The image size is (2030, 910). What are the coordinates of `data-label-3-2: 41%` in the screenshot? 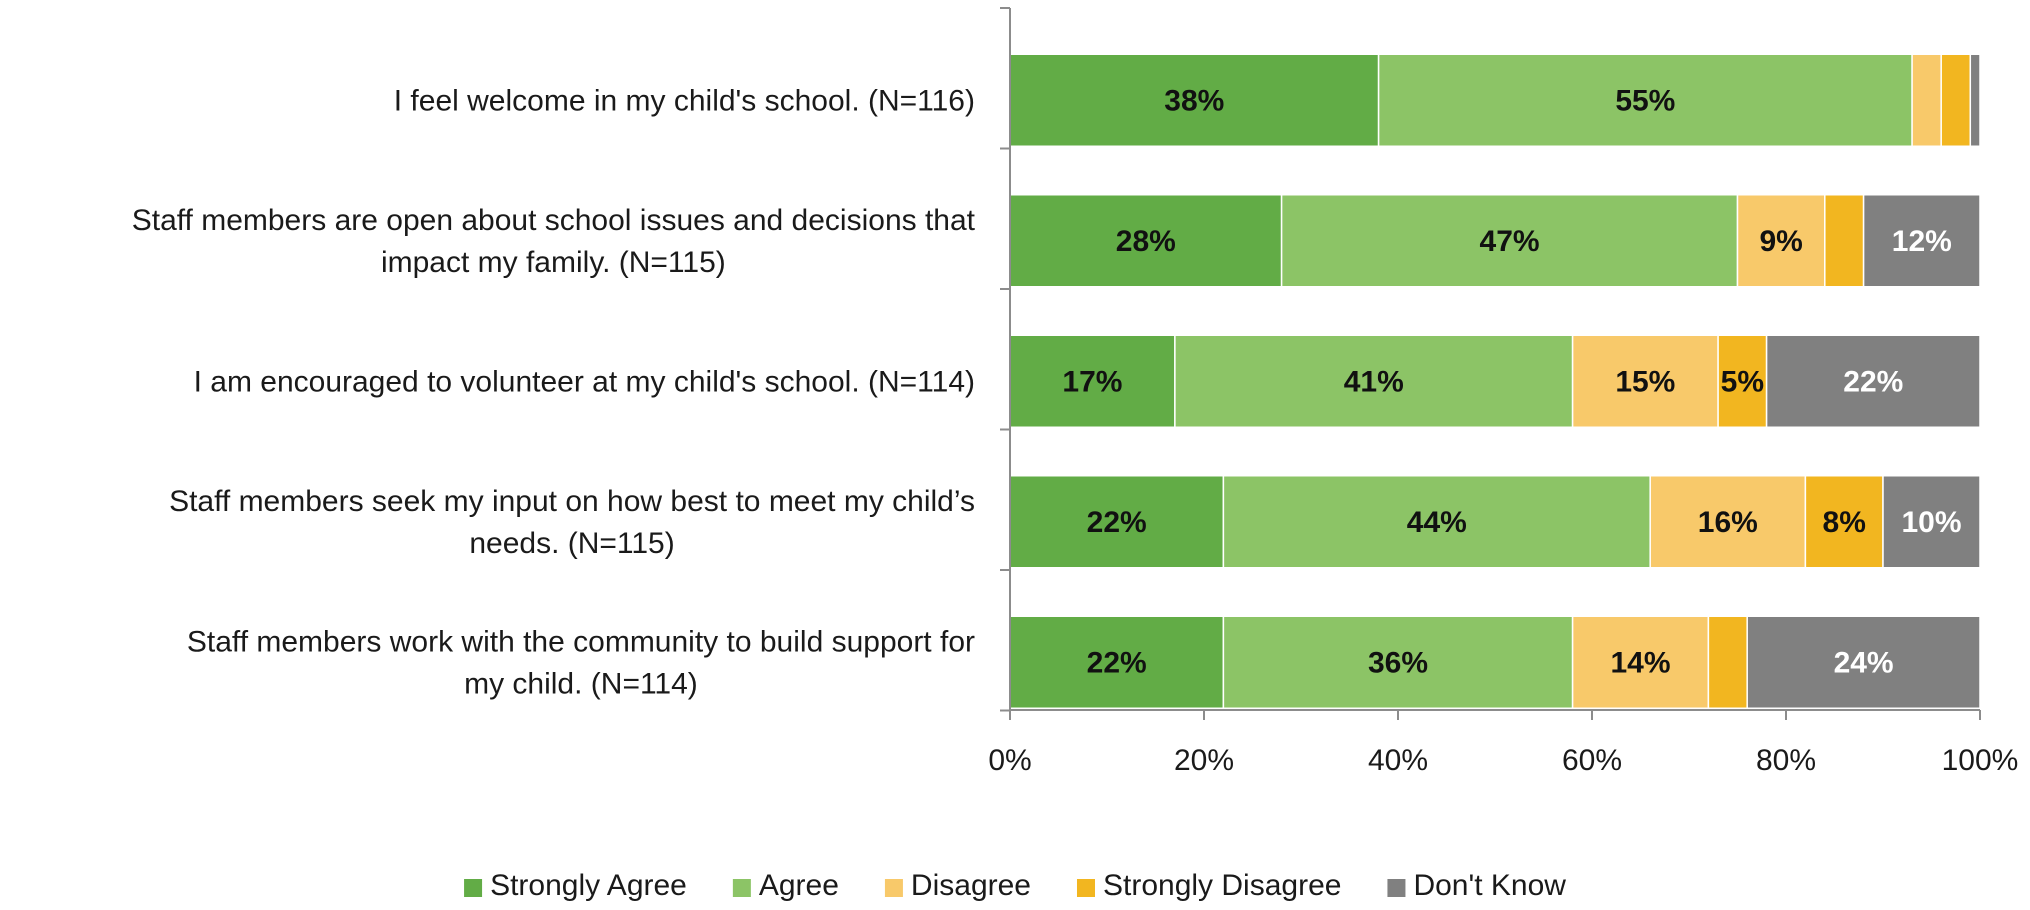 It's located at (1374, 381).